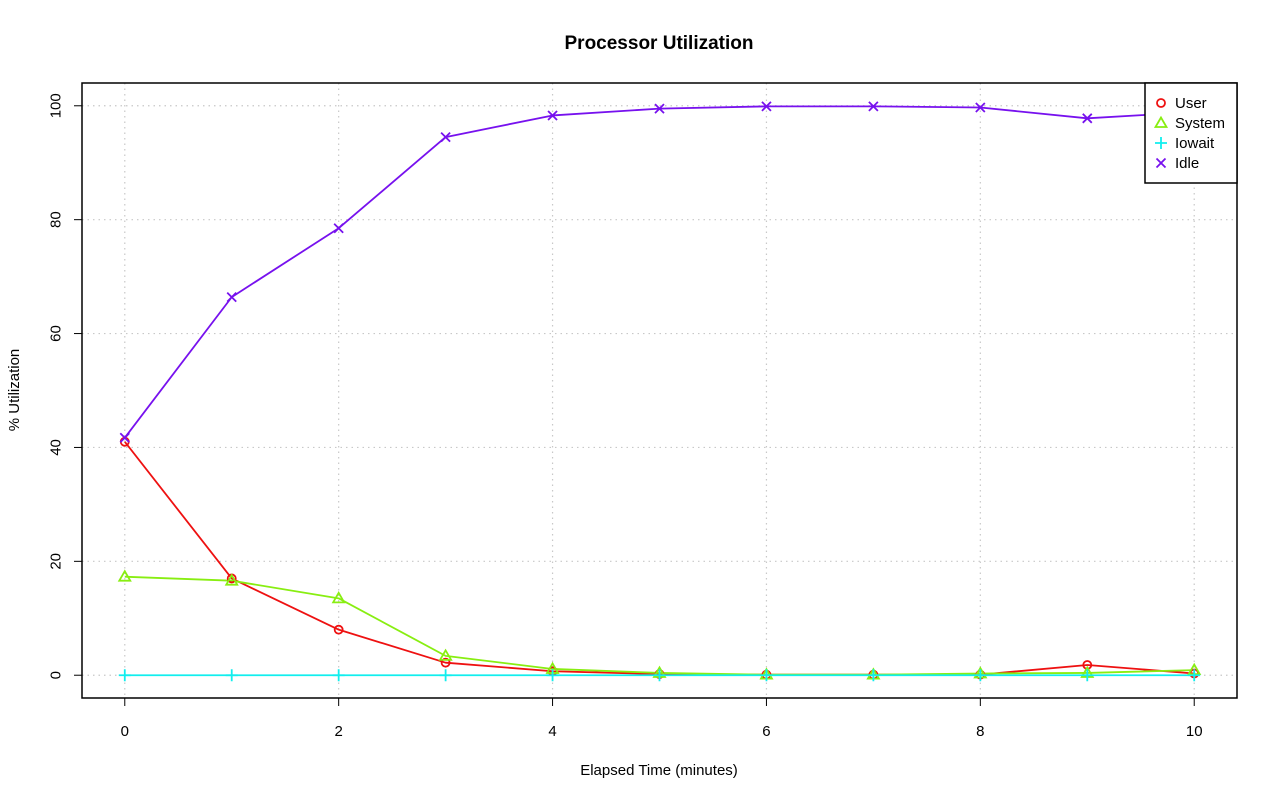 This screenshot has height=801, width=1280. I want to click on x-tick-label-1: 2, so click(338, 731).